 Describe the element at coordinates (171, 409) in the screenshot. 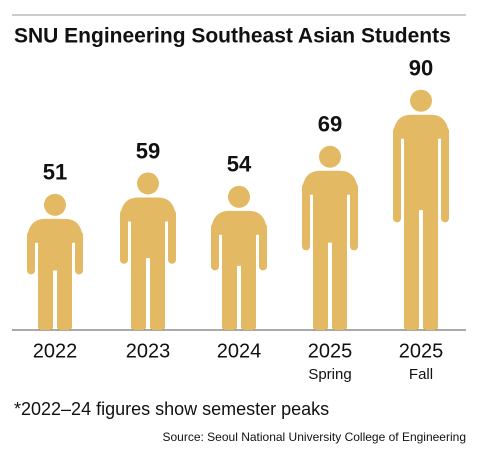

I see `note: *2022–24 figures show semester peaks` at that location.